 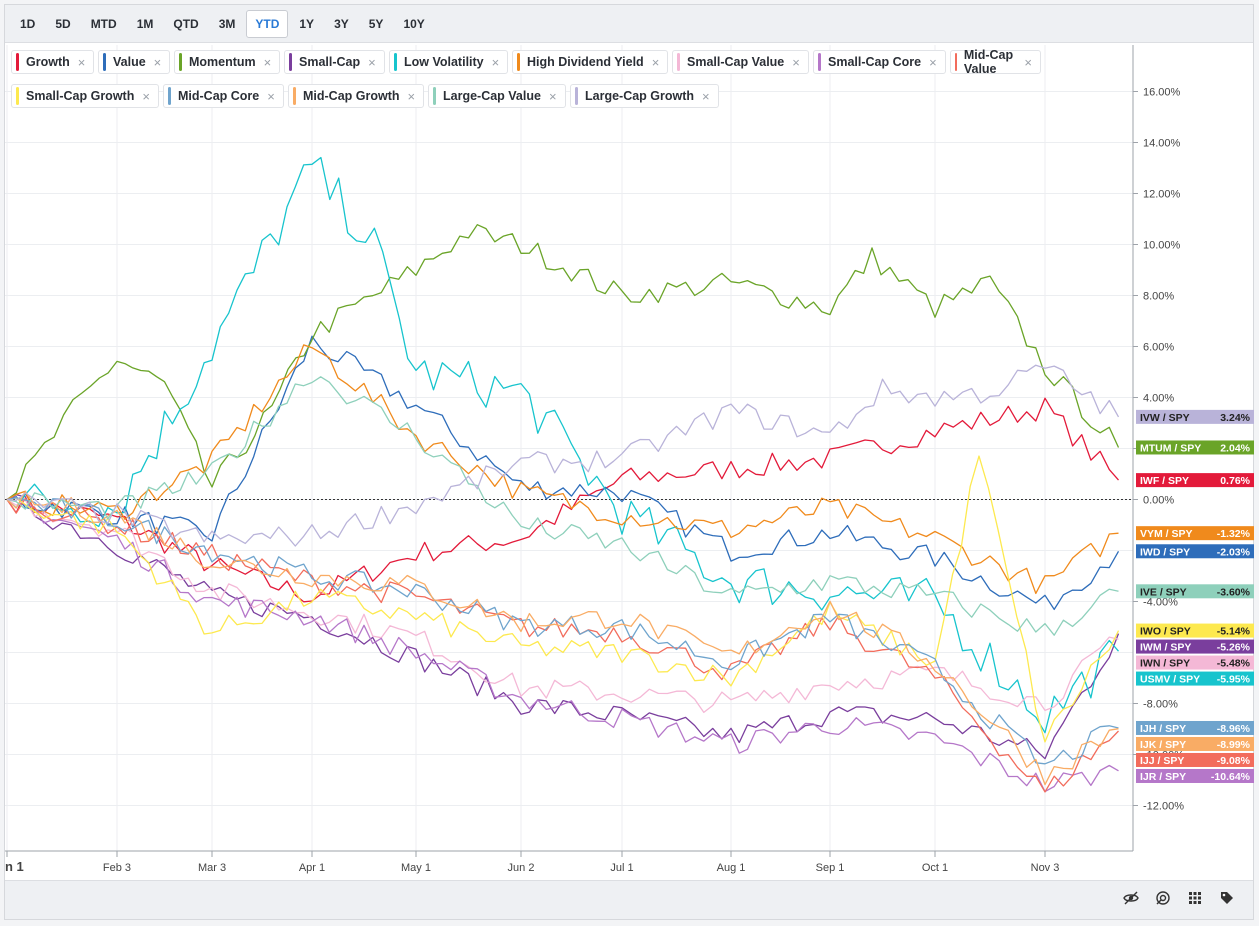 I want to click on value-tag-value: -10.64%, so click(x=1231, y=777).